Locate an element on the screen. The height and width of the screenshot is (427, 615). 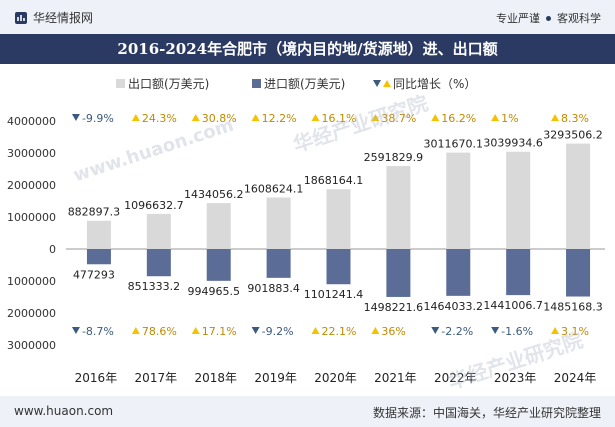
export-growth-label: 16.1% is located at coordinates (339, 118).